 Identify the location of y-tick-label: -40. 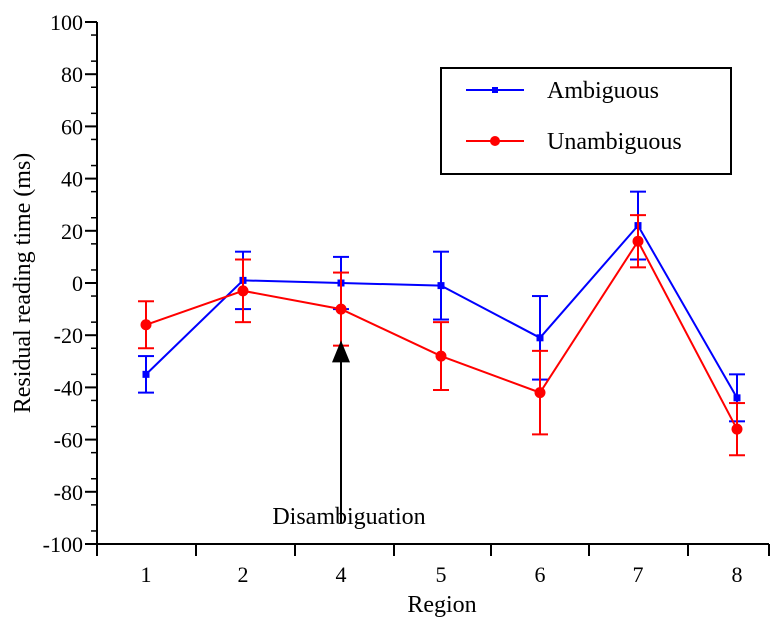
(68, 387).